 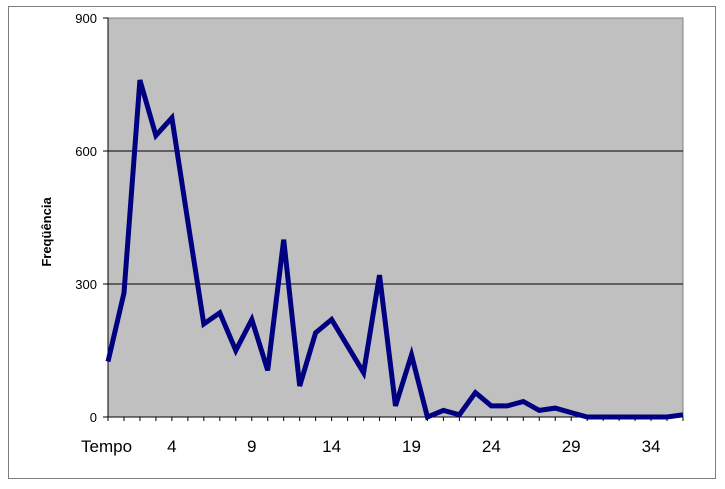 I want to click on x-tick-label: 24, so click(x=491, y=446).